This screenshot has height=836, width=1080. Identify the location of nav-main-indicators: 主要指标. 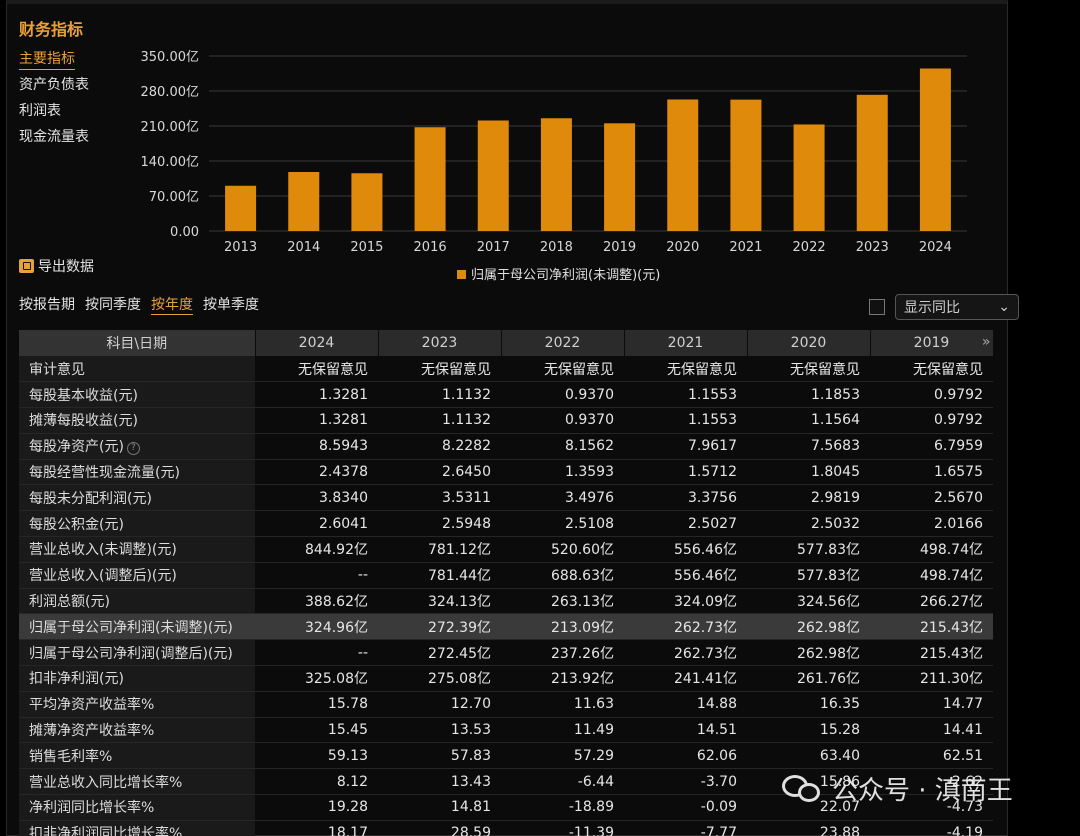
(47, 59).